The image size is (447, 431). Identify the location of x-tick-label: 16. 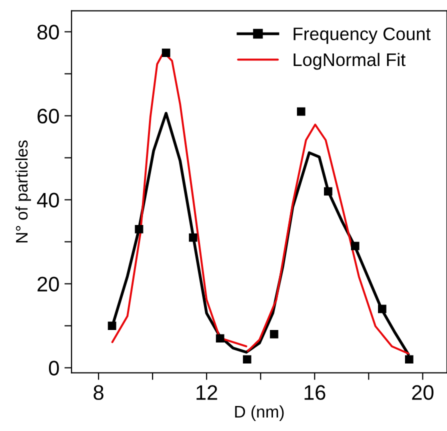
(315, 392).